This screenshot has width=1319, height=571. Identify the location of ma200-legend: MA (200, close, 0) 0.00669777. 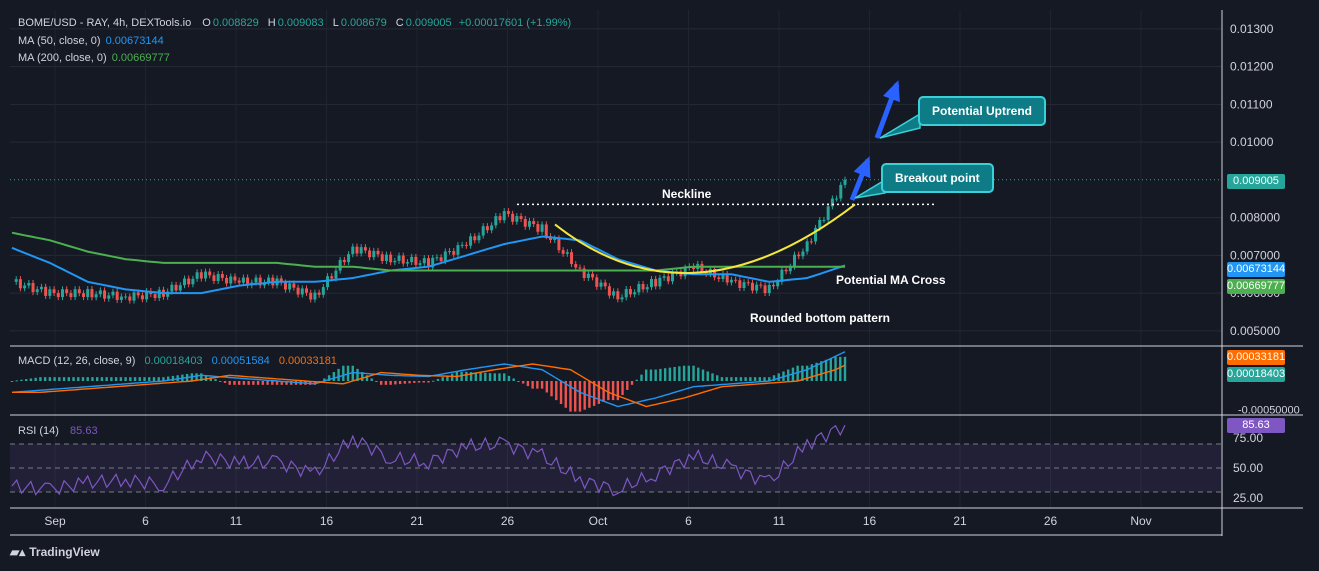
(95, 58).